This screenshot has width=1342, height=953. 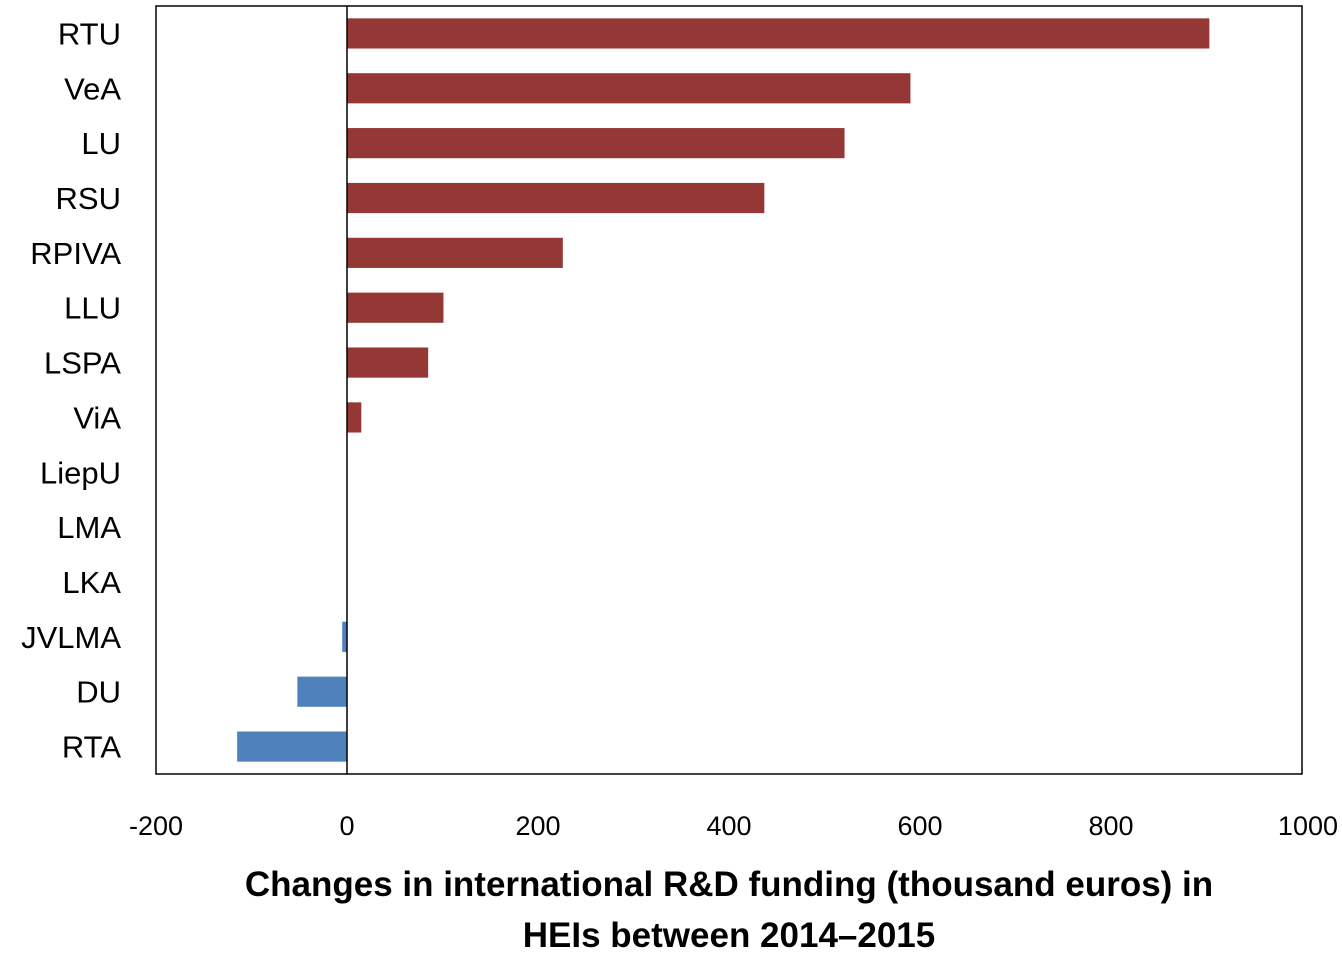 I want to click on category-label-rtu: RTU, so click(x=89, y=33).